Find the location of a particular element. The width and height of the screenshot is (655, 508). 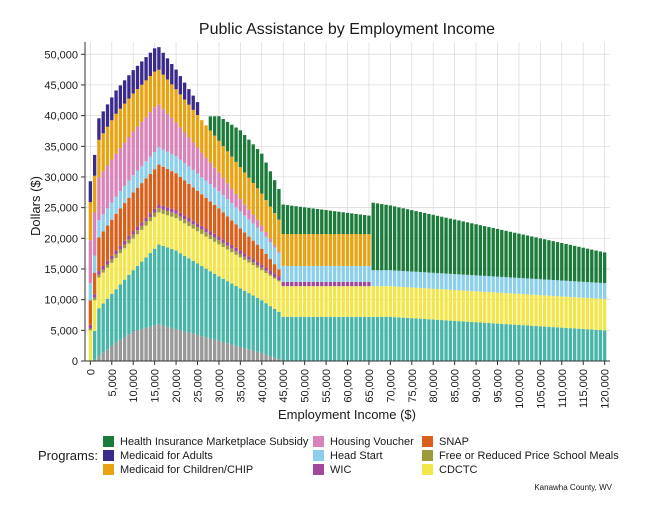

legend-label: Free or Reduced Price School Meals is located at coordinates (529, 456).